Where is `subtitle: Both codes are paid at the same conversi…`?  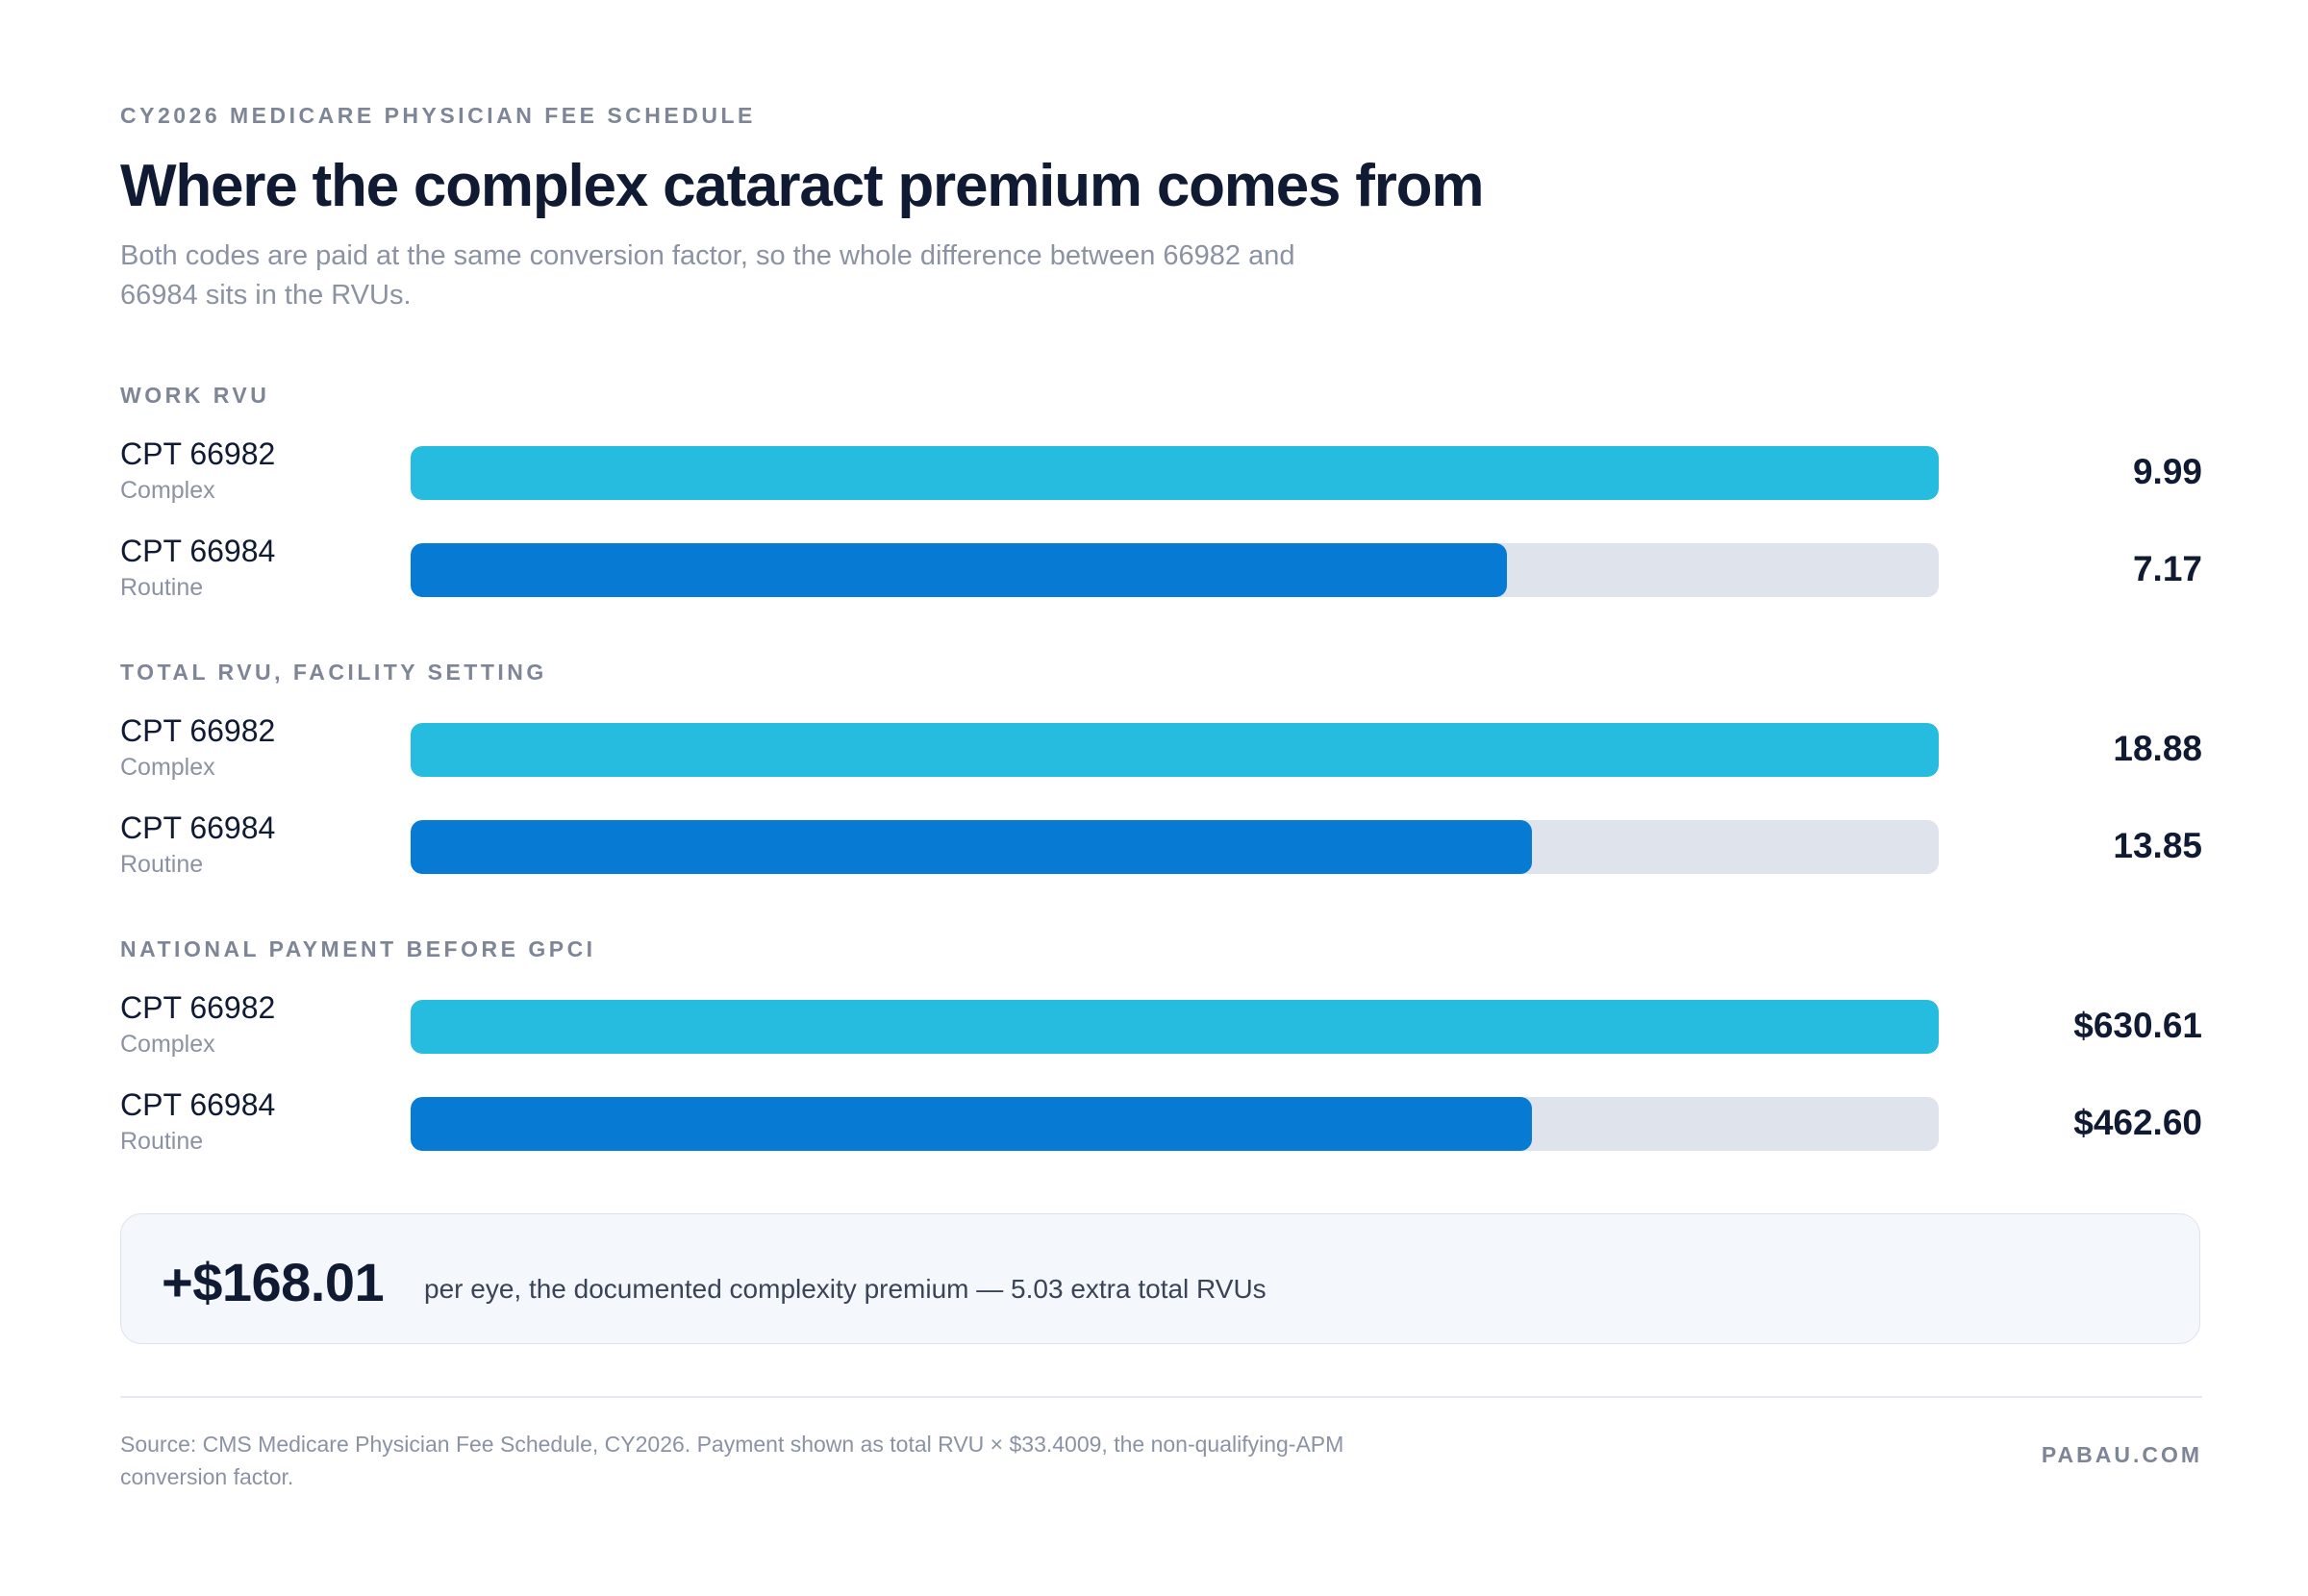
subtitle: Both codes are paid at the same conversi… is located at coordinates (707, 275).